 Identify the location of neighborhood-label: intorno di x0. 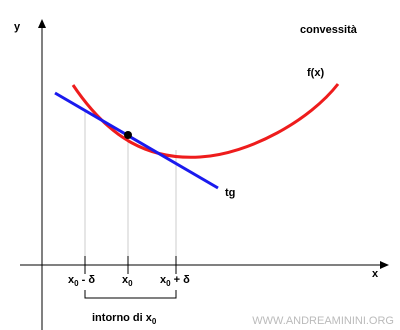
(124, 319).